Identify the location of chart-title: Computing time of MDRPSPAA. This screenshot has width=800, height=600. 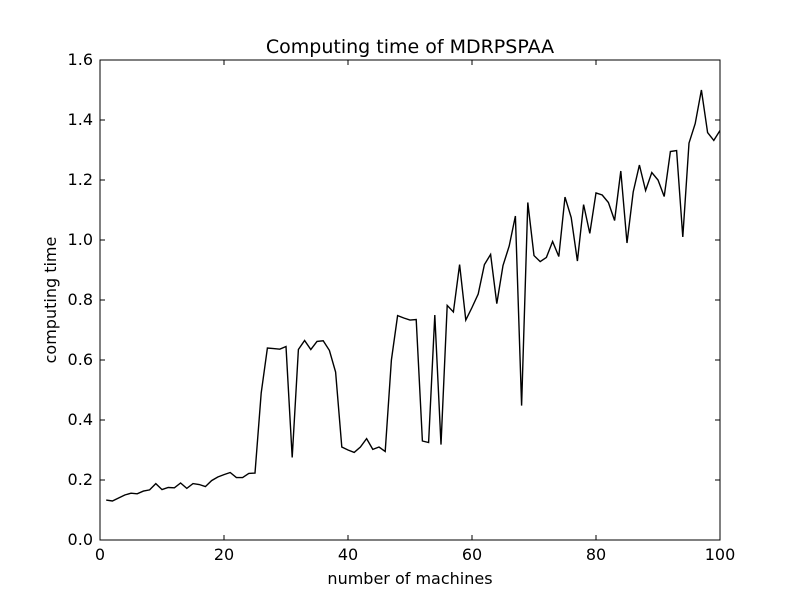
(410, 47).